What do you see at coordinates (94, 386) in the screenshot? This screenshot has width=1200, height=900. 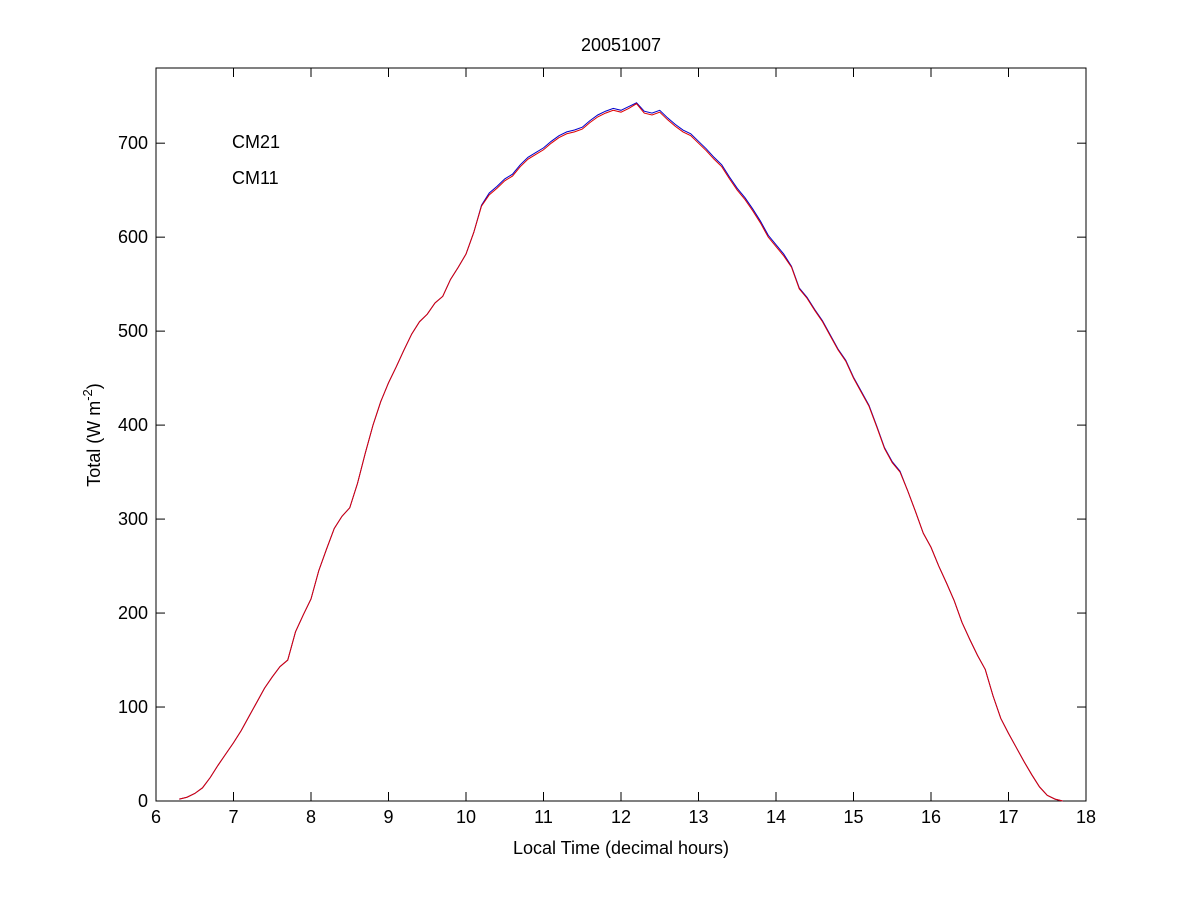 I see `y-axis-label-end: )` at bounding box center [94, 386].